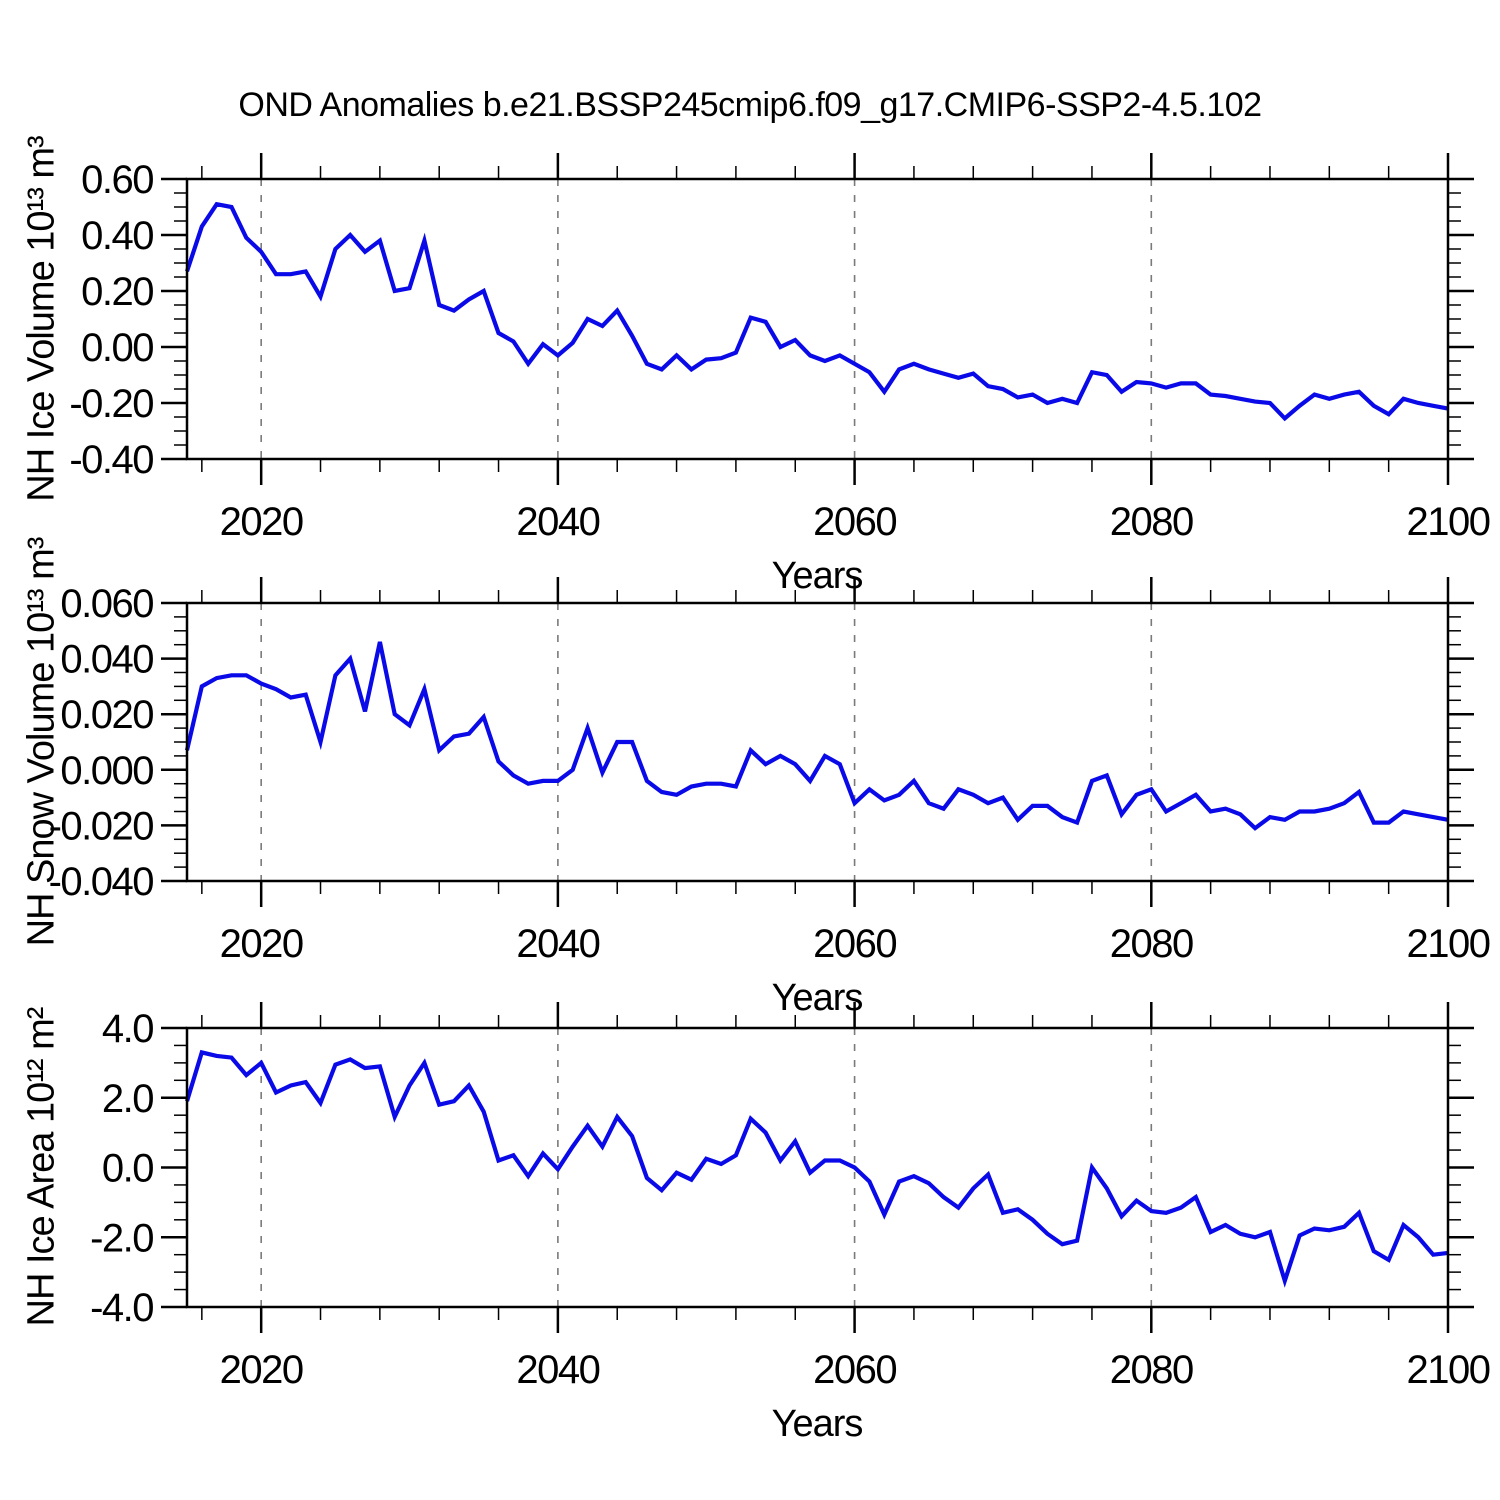  Describe the element at coordinates (121, 1308) in the screenshot. I see `y-tick-label: -4.0` at that location.